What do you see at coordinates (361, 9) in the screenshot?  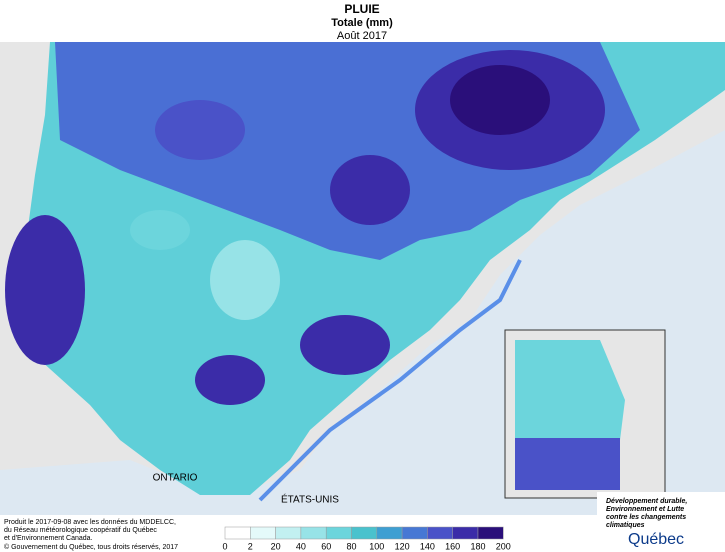 I see `title: PLUIE` at bounding box center [361, 9].